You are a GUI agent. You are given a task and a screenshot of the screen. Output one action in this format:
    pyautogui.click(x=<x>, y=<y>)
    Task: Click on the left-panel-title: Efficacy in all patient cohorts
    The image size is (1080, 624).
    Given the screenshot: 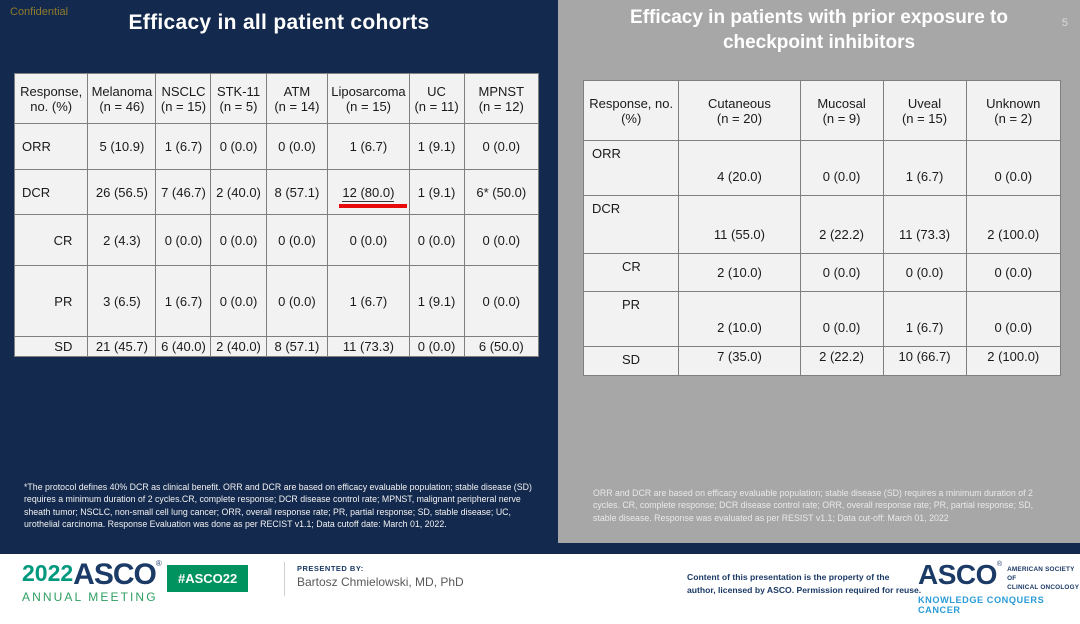 What is the action you would take?
    pyautogui.click(x=279, y=22)
    